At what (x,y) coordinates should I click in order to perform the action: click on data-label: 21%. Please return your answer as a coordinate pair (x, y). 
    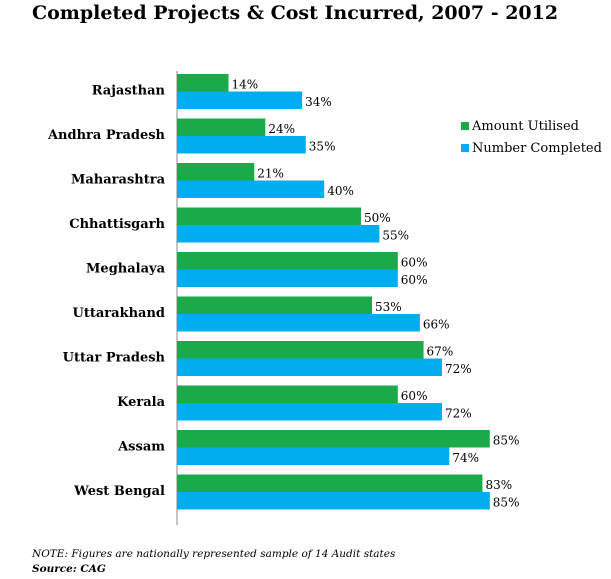
    Looking at the image, I should click on (270, 174).